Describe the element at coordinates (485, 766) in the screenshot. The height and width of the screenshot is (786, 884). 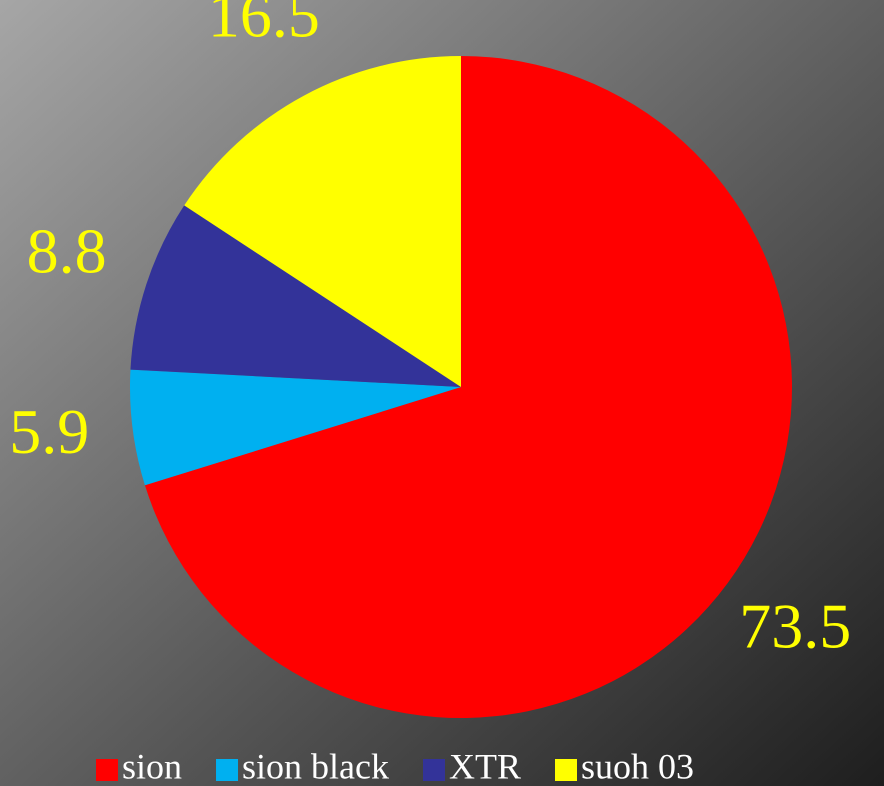
I see `legend-label: XTR` at that location.